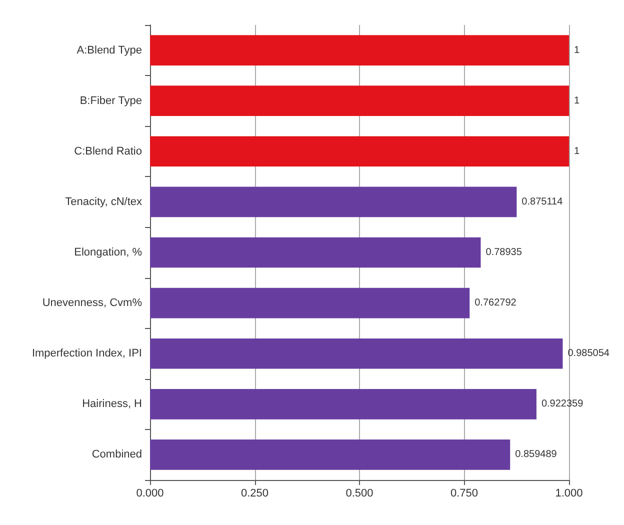  I want to click on y-tick-label: Hairiness, H, so click(112, 404).